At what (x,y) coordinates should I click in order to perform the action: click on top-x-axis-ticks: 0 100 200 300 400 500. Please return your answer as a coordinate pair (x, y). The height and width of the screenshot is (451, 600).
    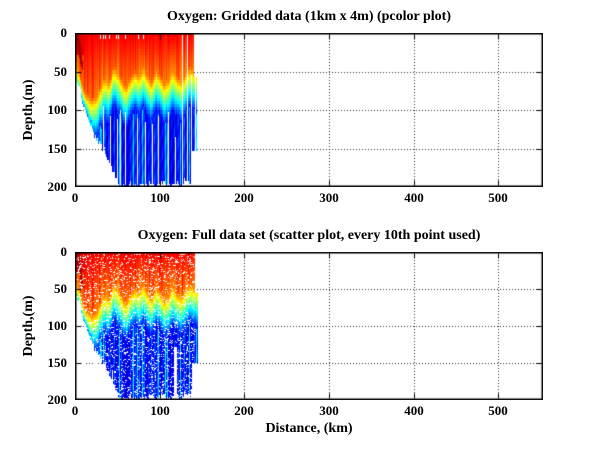
    Looking at the image, I should click on (307, 198).